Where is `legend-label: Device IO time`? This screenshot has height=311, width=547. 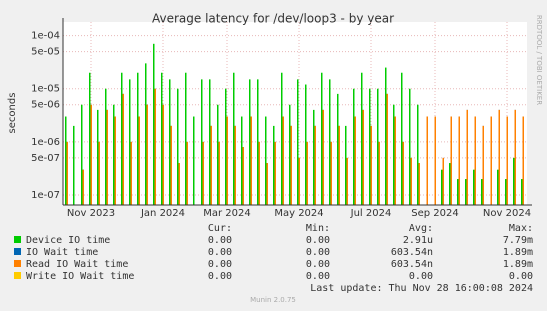
legend-label: Device IO time is located at coordinates (68, 240).